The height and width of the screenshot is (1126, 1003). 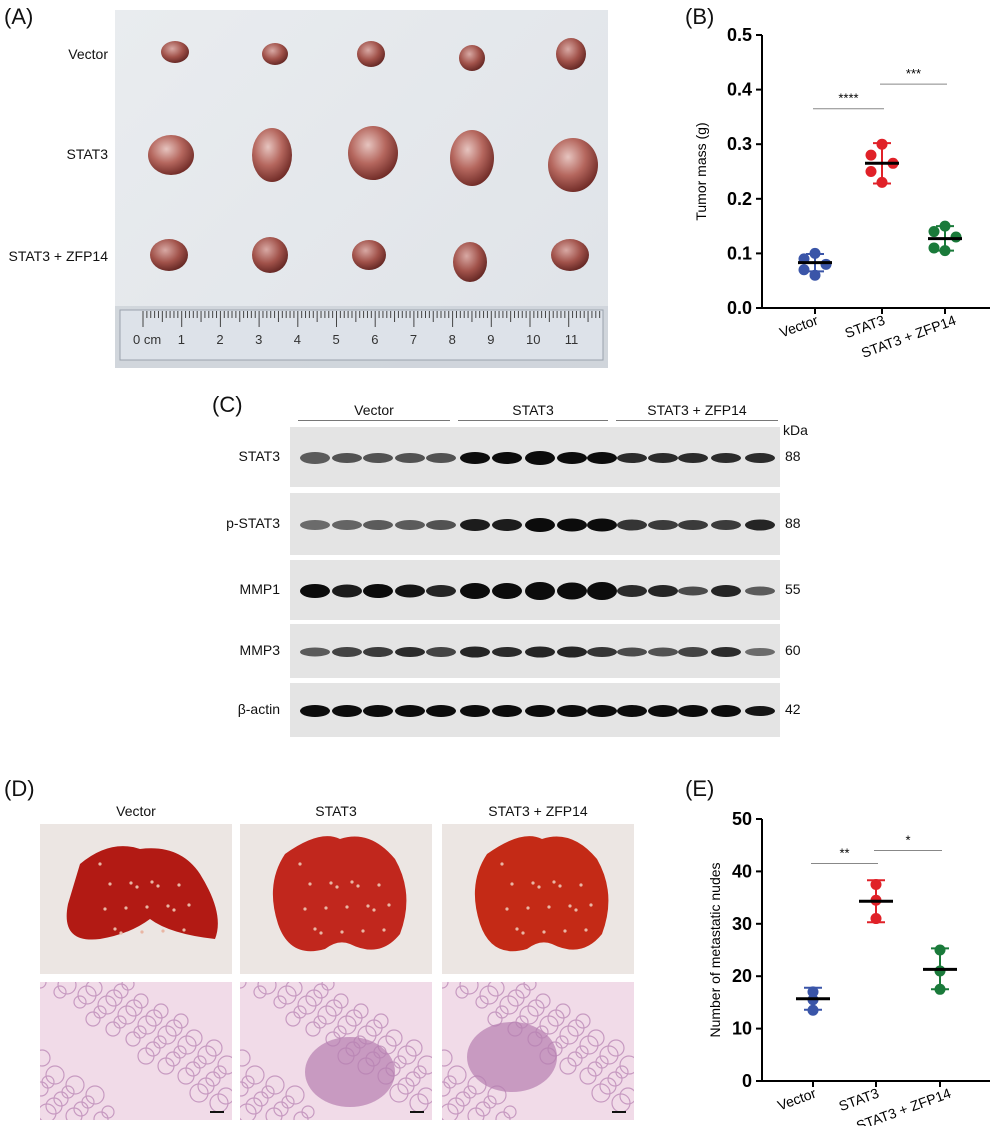 I want to click on ruler-number: 11, so click(x=571, y=339).